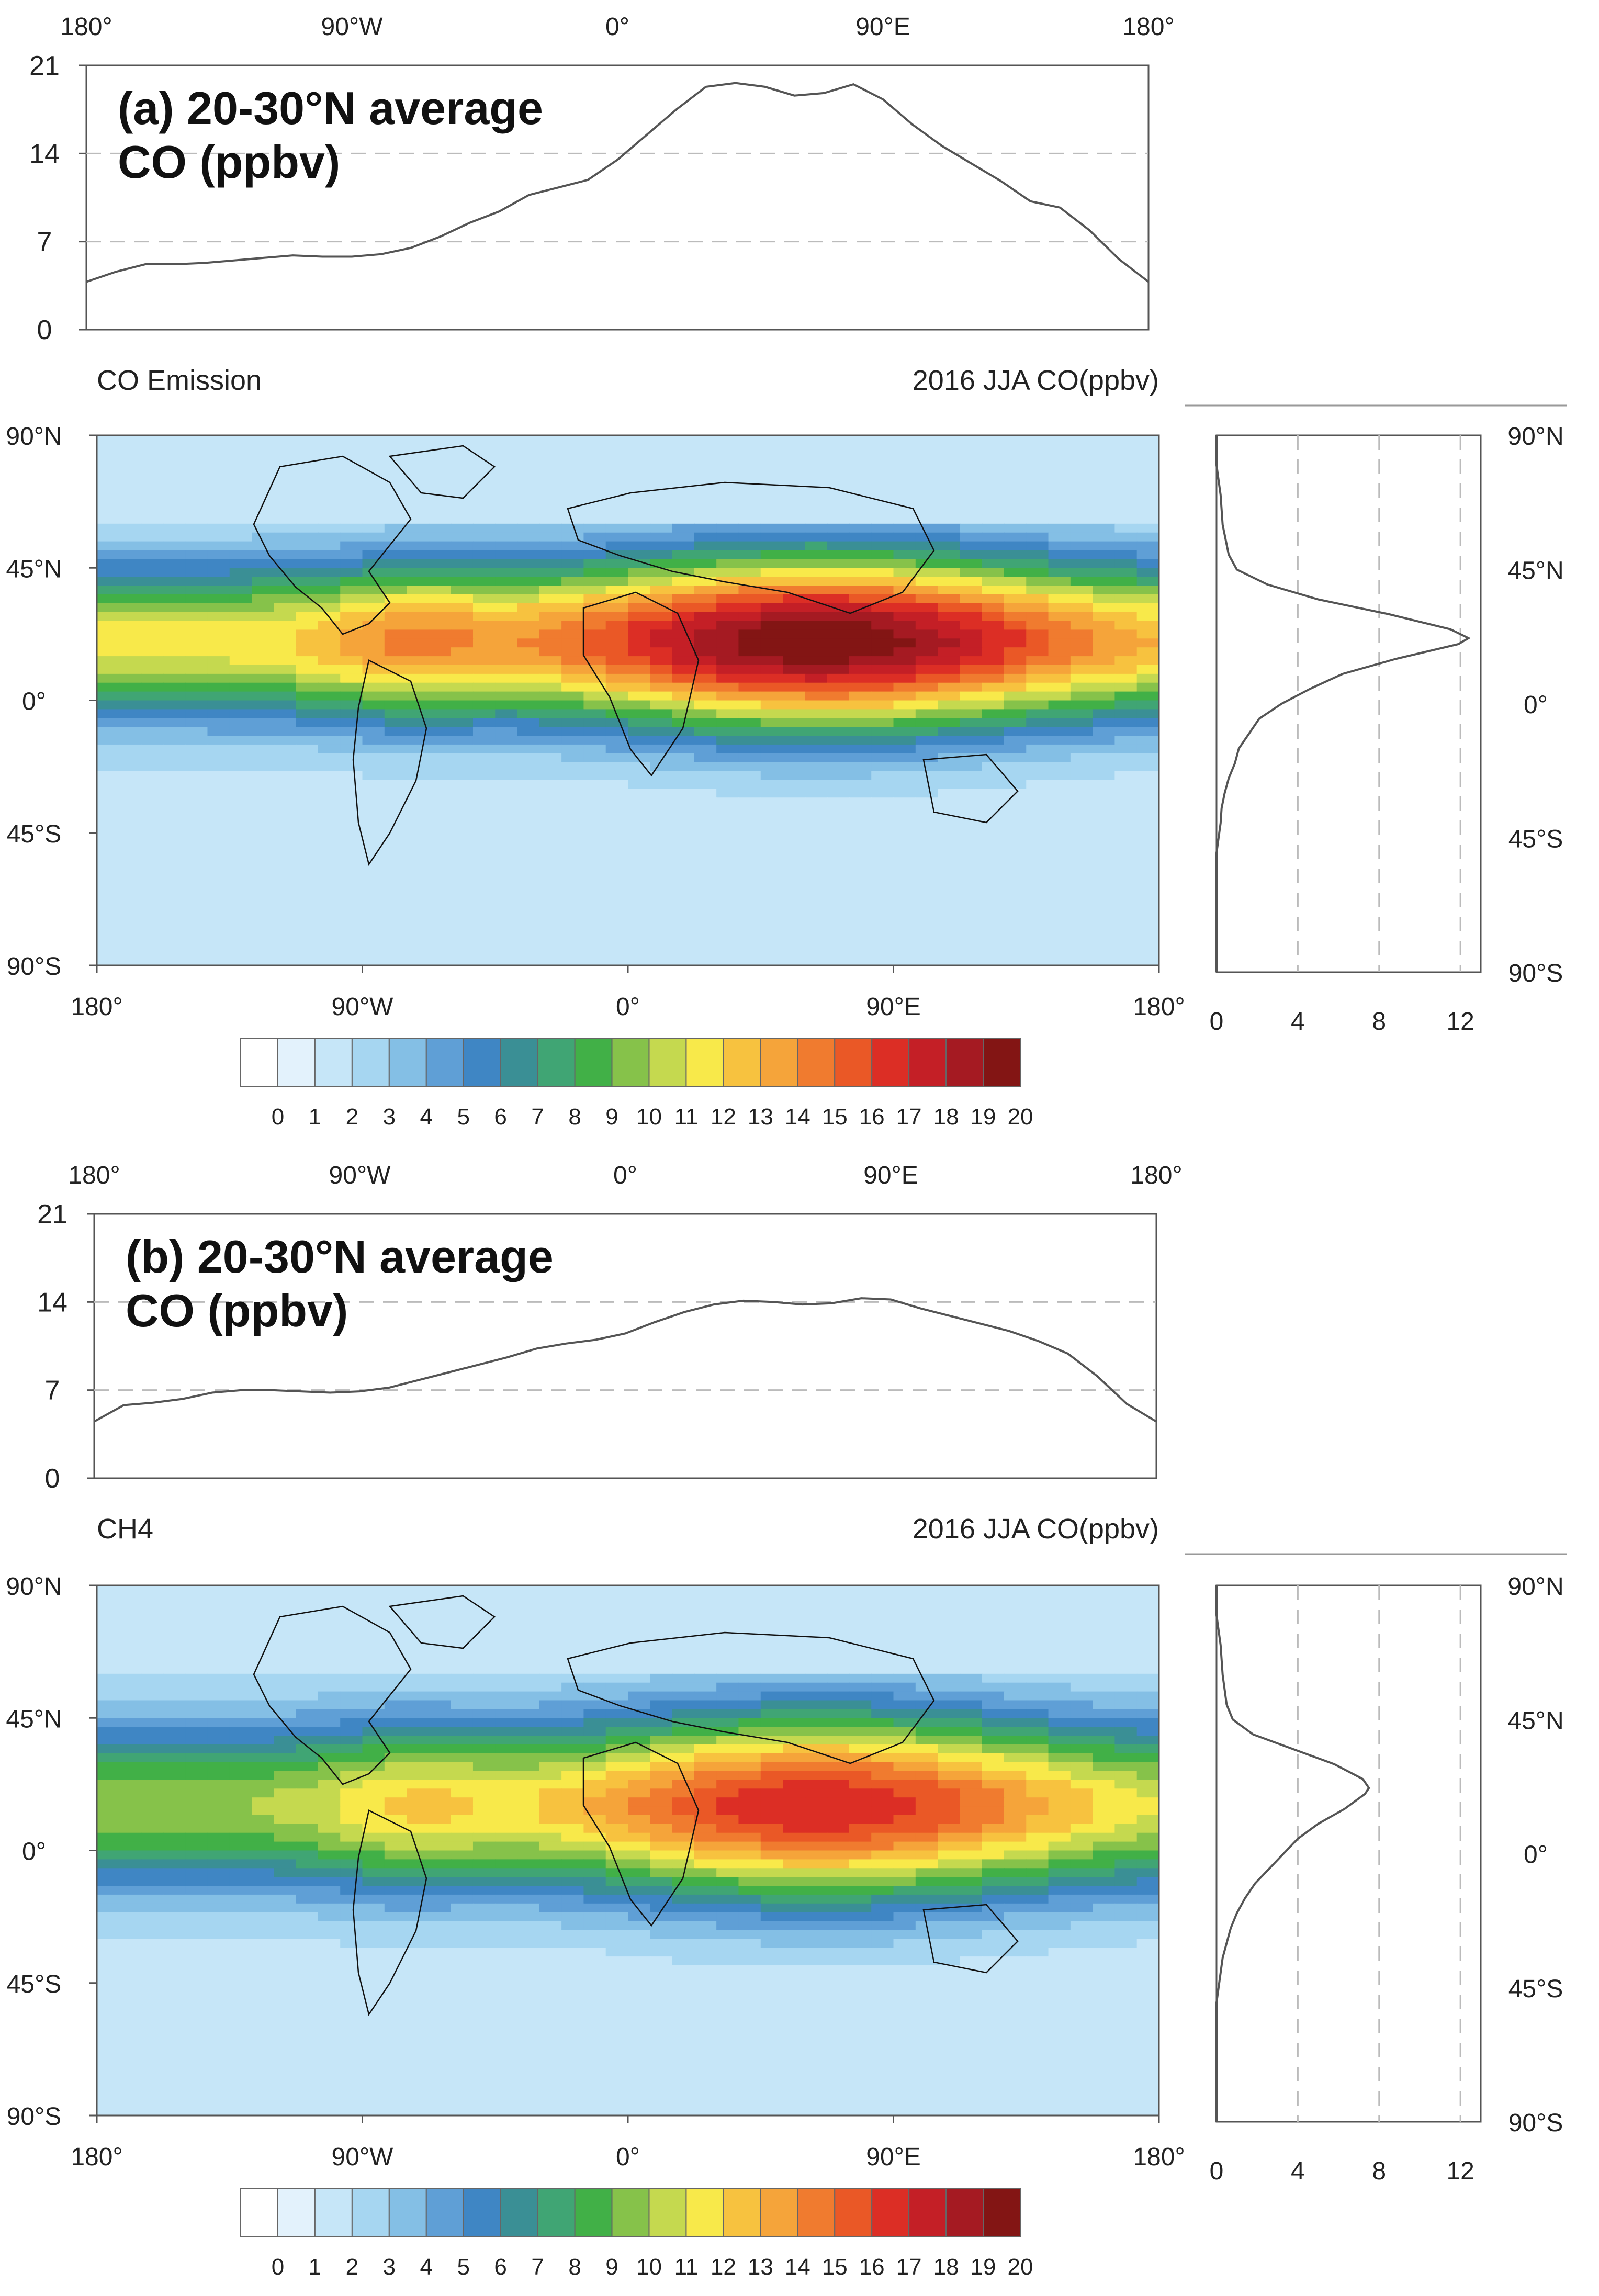  I want to click on colorbar-label: 17, so click(909, 1117).